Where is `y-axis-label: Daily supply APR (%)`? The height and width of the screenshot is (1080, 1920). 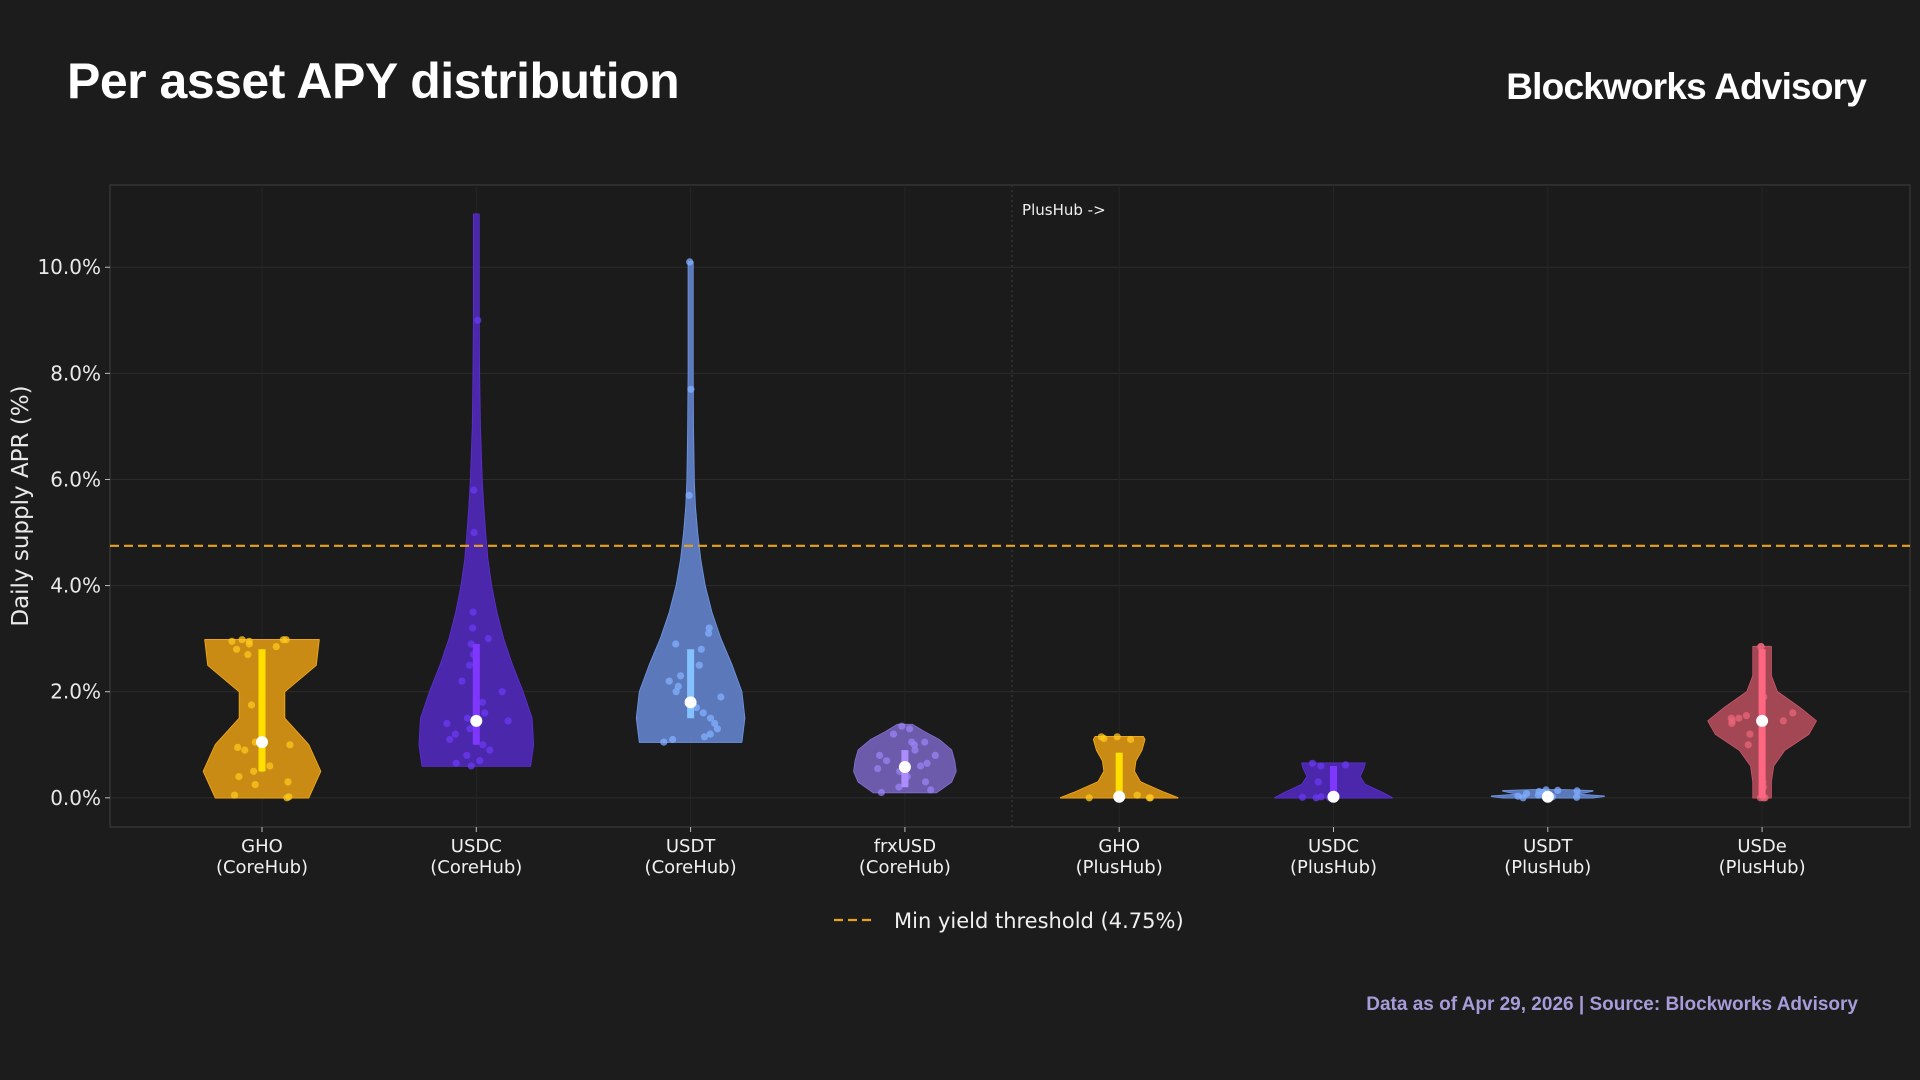
y-axis-label: Daily supply APR (%) is located at coordinates (21, 505).